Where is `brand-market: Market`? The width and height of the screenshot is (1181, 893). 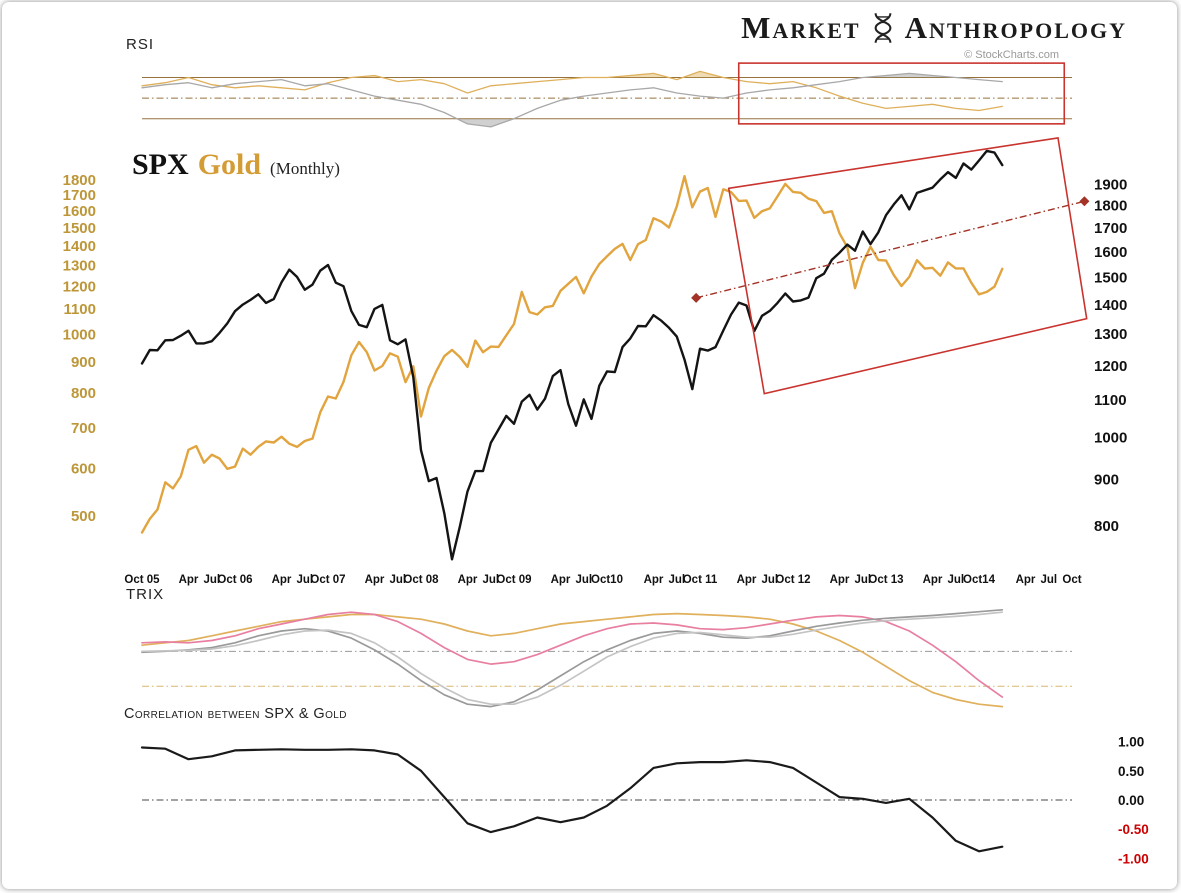 brand-market: Market is located at coordinates (801, 27).